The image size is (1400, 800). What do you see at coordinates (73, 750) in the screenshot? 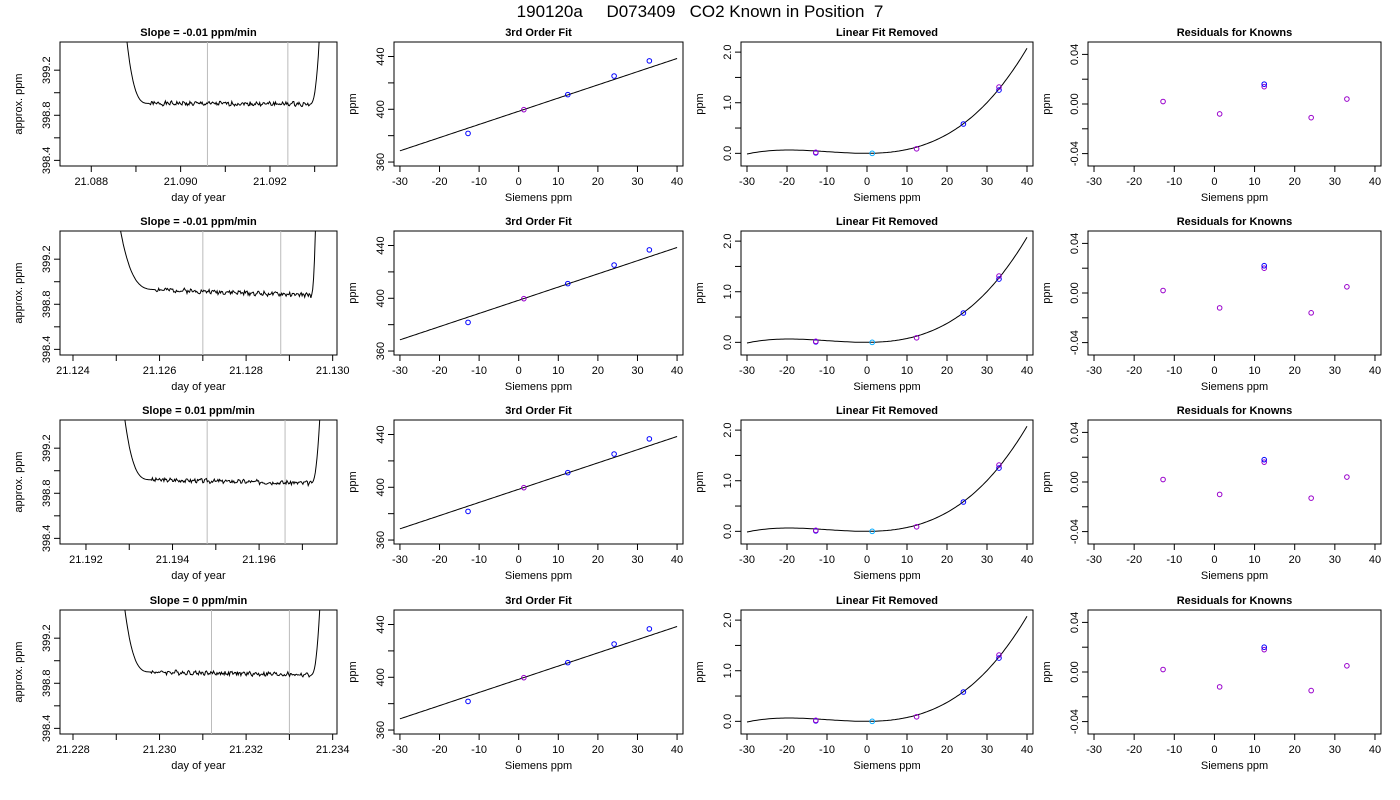
I see `x-tick-label: 21.228` at bounding box center [73, 750].